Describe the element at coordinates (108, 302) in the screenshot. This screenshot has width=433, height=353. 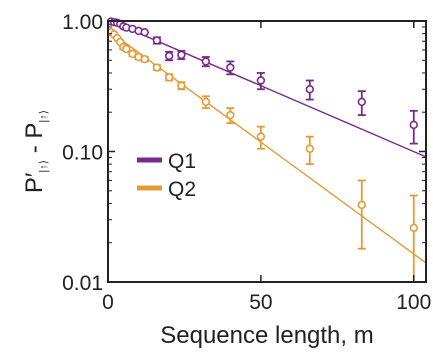
I see `x-tick-label: 0` at that location.